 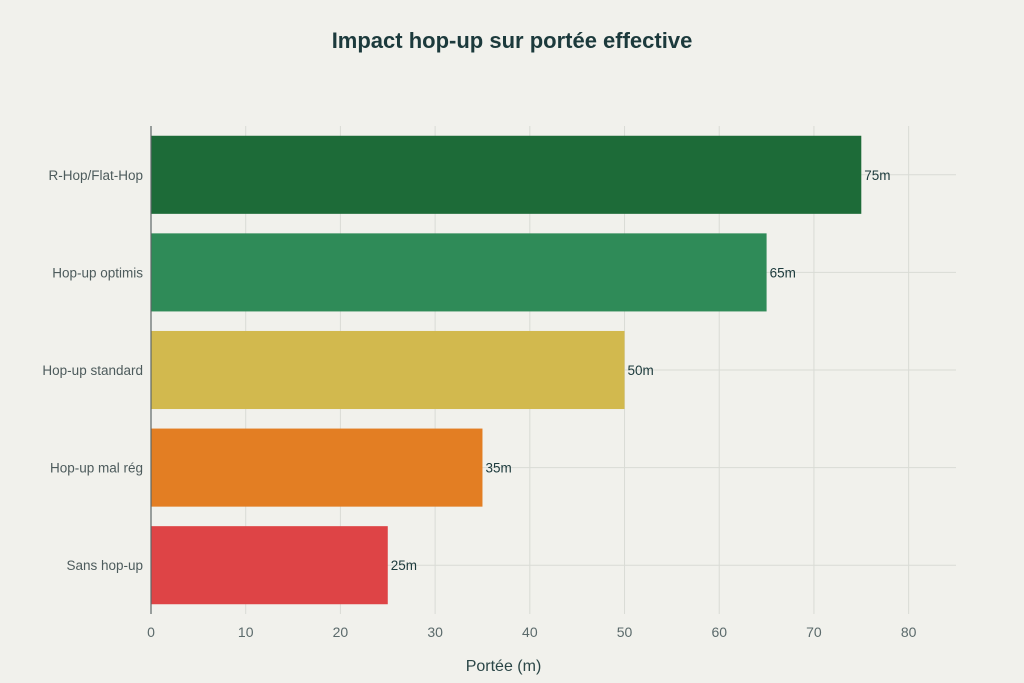 What do you see at coordinates (719, 632) in the screenshot?
I see `x-tick-label: 60` at bounding box center [719, 632].